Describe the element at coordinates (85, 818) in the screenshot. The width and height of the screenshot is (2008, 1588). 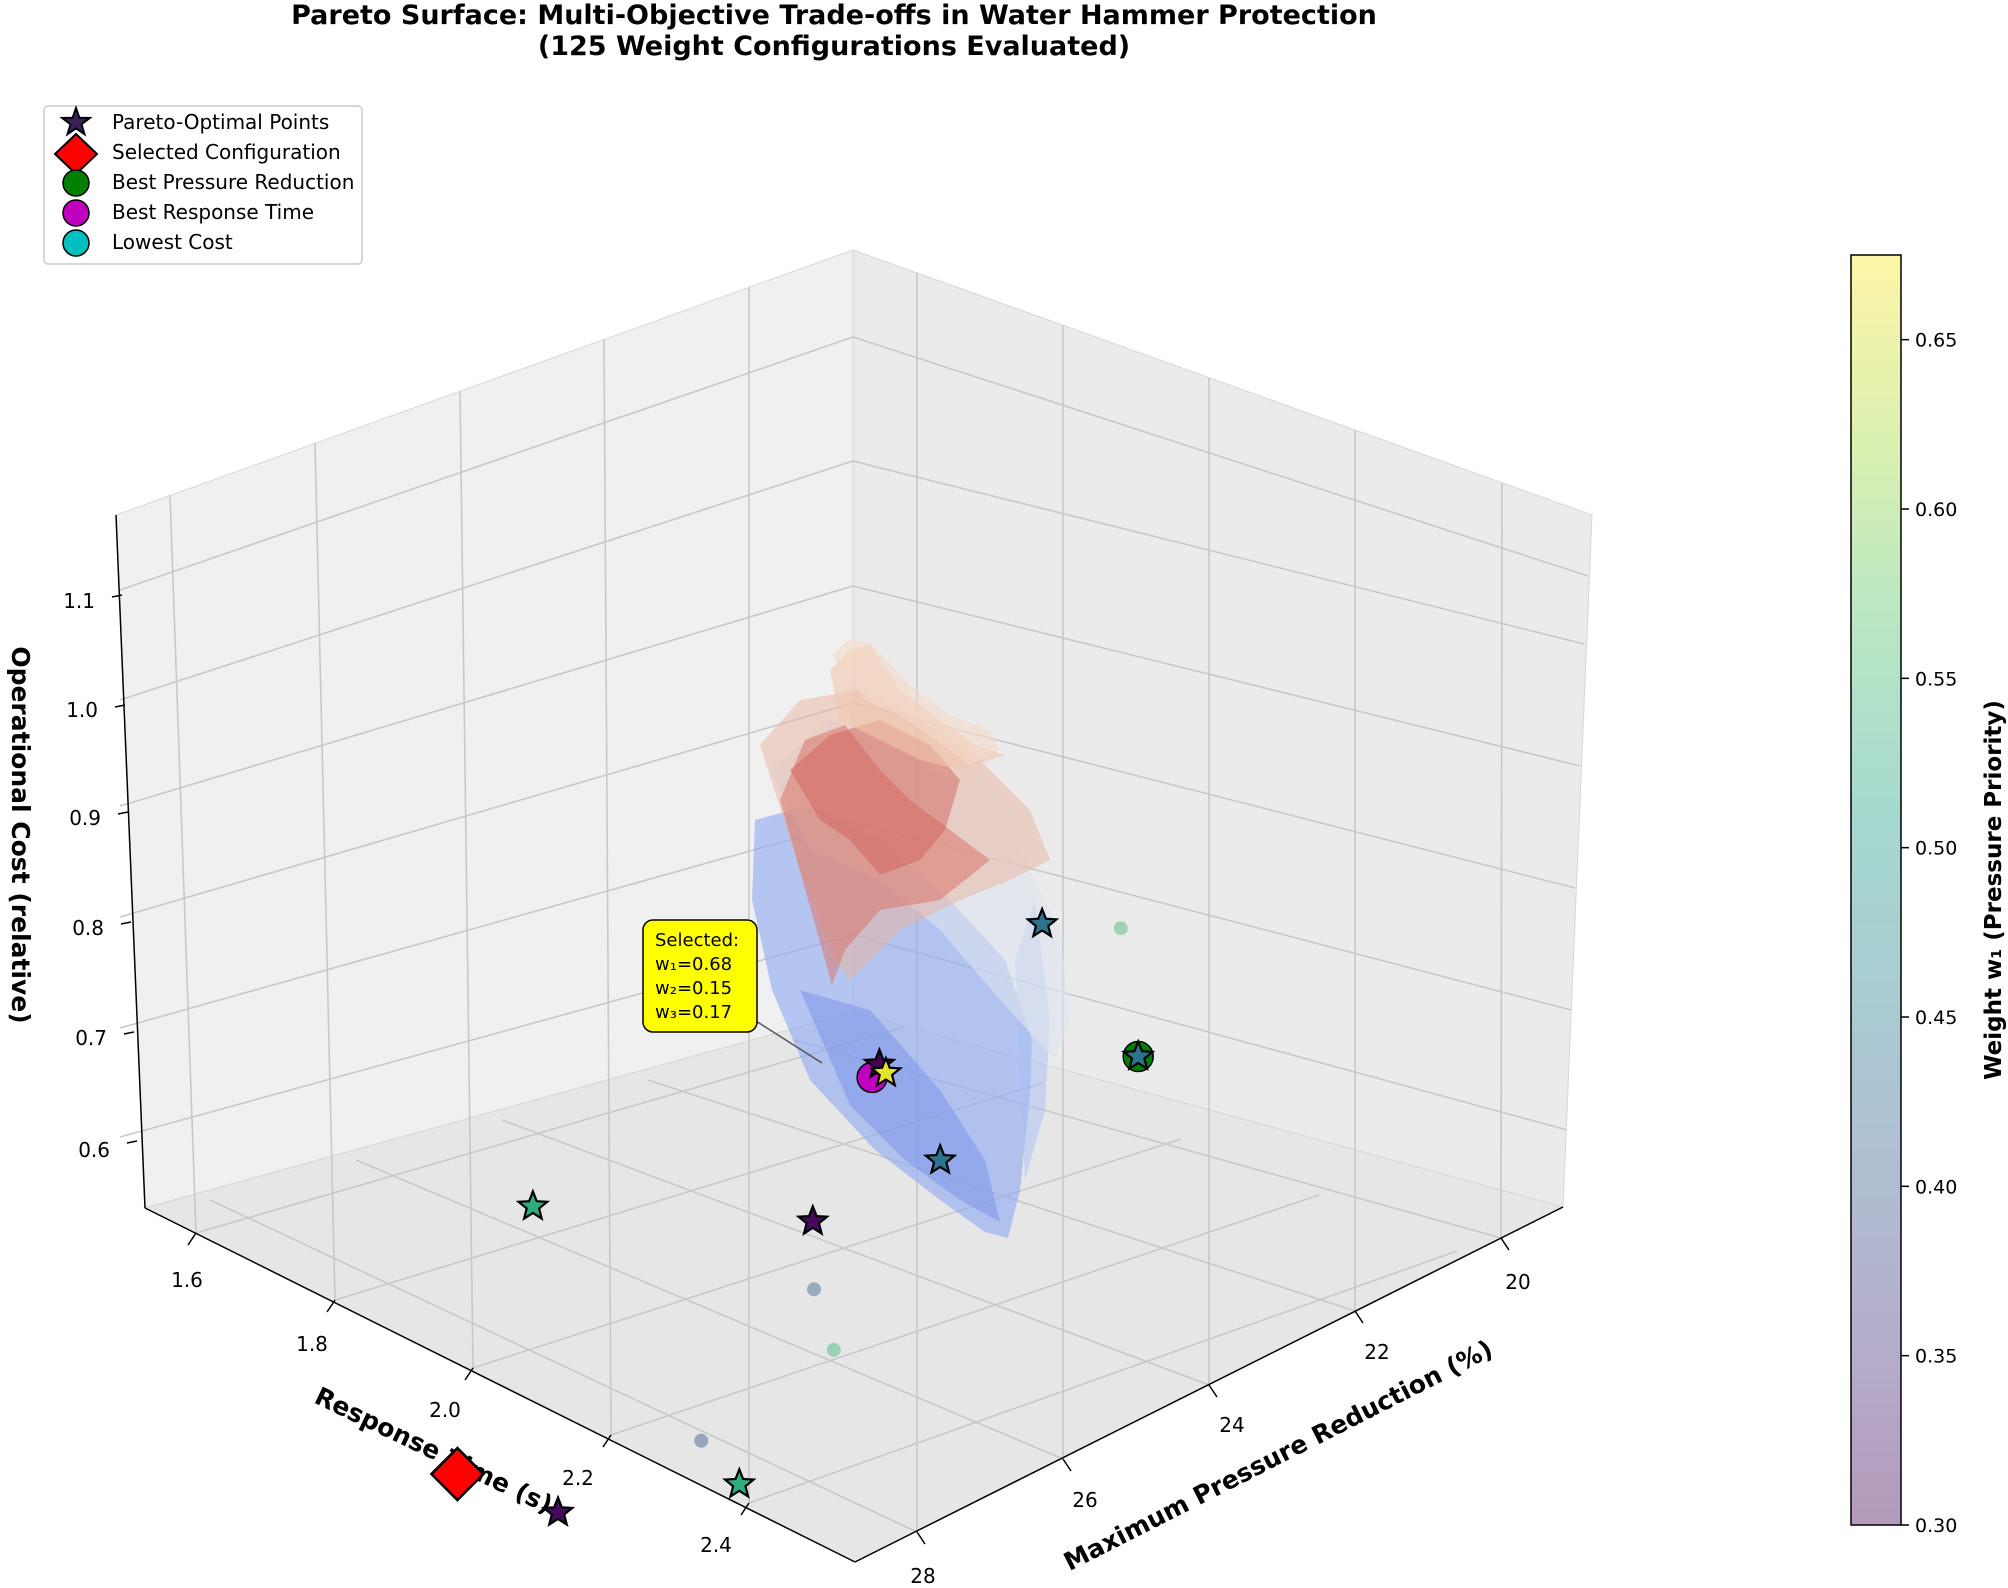
I see `z-tick-label: 0.9` at that location.